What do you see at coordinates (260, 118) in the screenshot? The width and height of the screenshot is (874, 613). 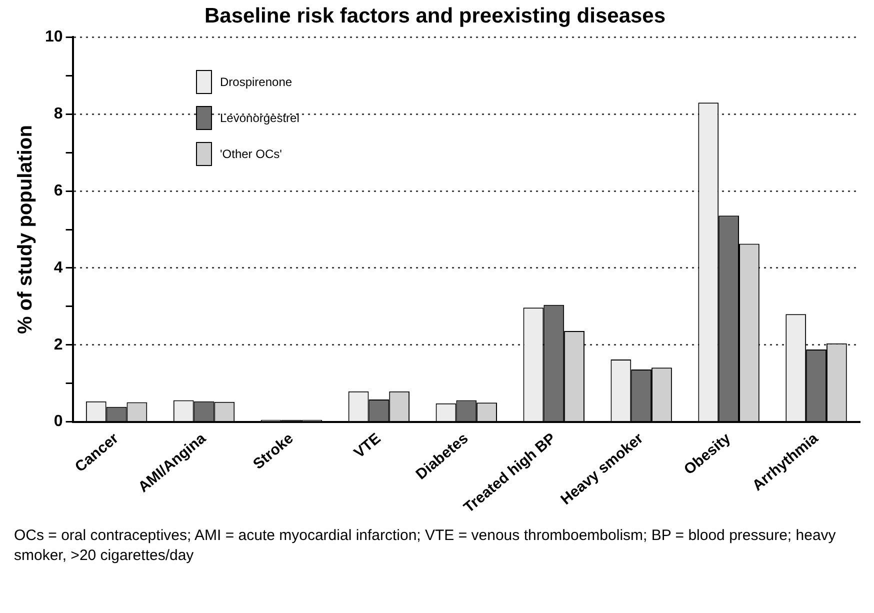 I see `legend-label: Levonorgestrel` at bounding box center [260, 118].